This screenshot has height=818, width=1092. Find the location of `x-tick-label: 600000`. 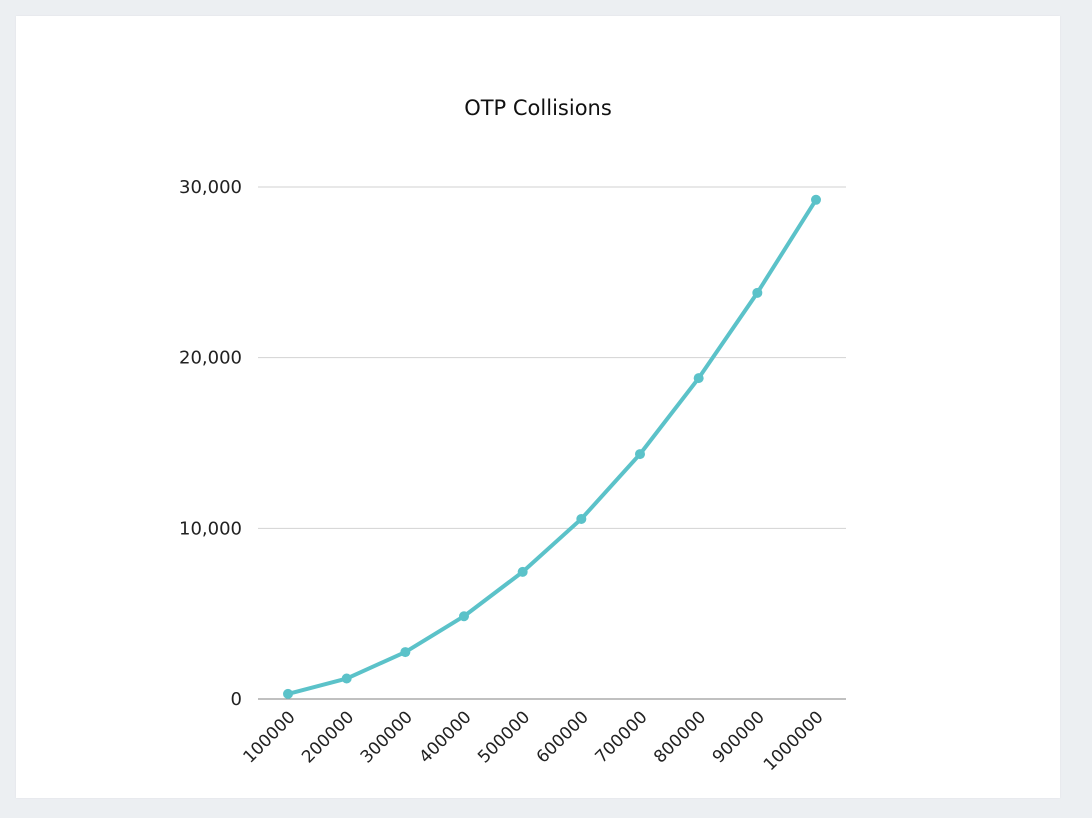

x-tick-label: 600000 is located at coordinates (563, 737).